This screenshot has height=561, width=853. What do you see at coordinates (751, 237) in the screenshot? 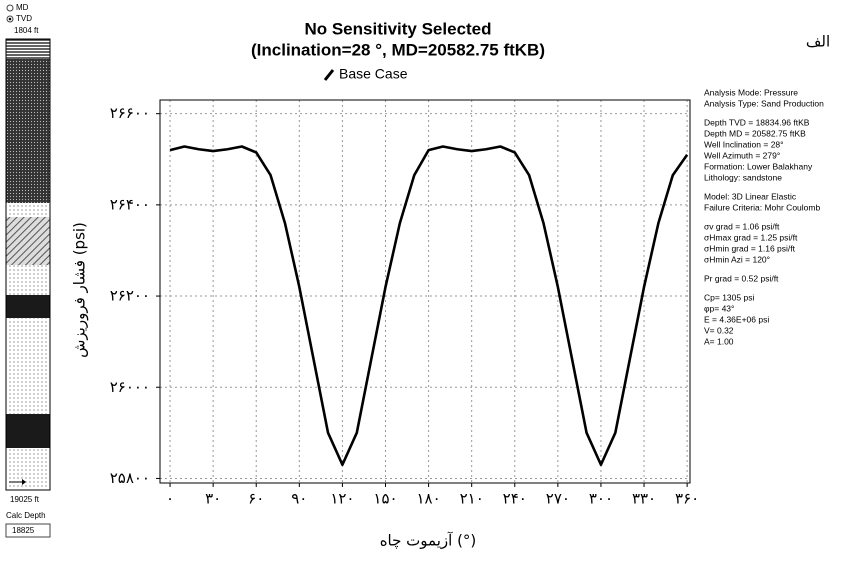
I see `info-line: σHmax grad = 1.25 psi/ft` at bounding box center [751, 237].